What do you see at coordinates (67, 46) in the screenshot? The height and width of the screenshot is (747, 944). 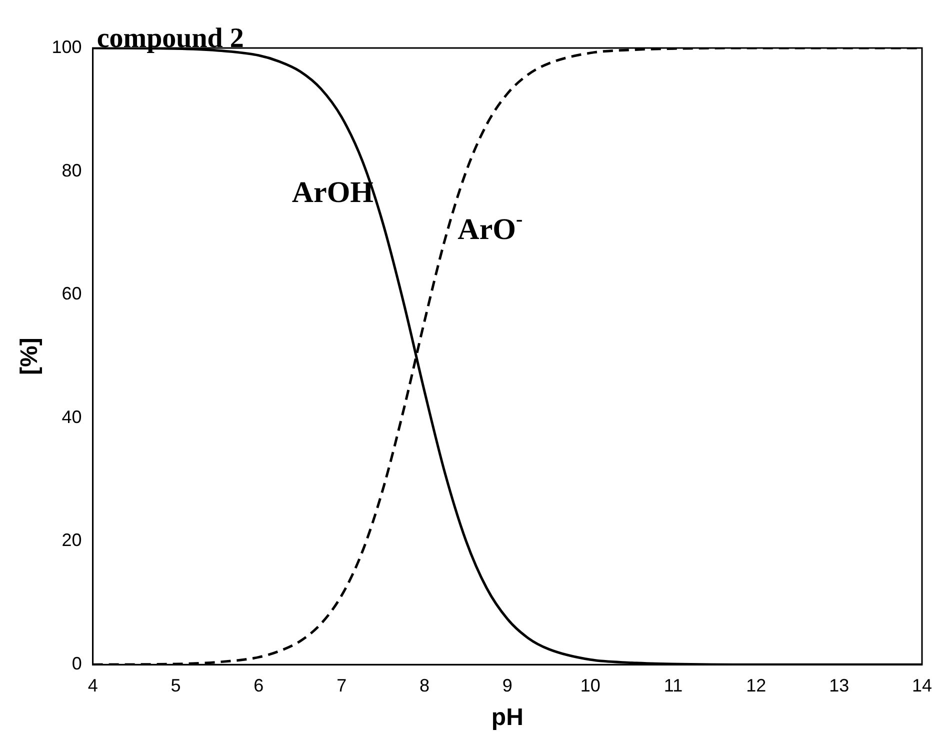 I see `y-tick-label: 100` at bounding box center [67, 46].